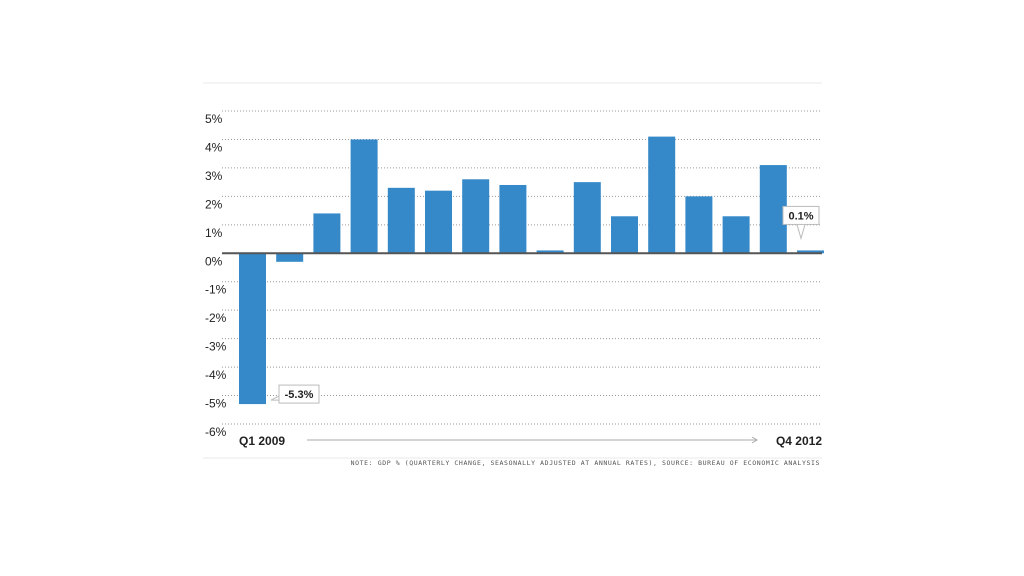  Describe the element at coordinates (214, 119) in the screenshot. I see `y-tick-label: 5%` at that location.